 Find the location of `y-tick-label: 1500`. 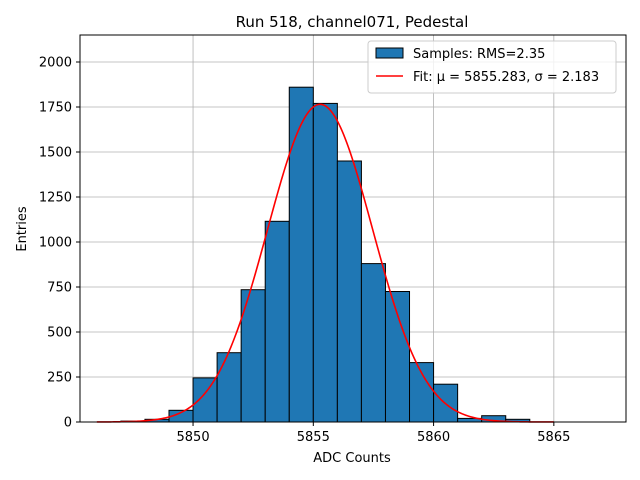

y-tick-label: 1500 is located at coordinates (55, 153).